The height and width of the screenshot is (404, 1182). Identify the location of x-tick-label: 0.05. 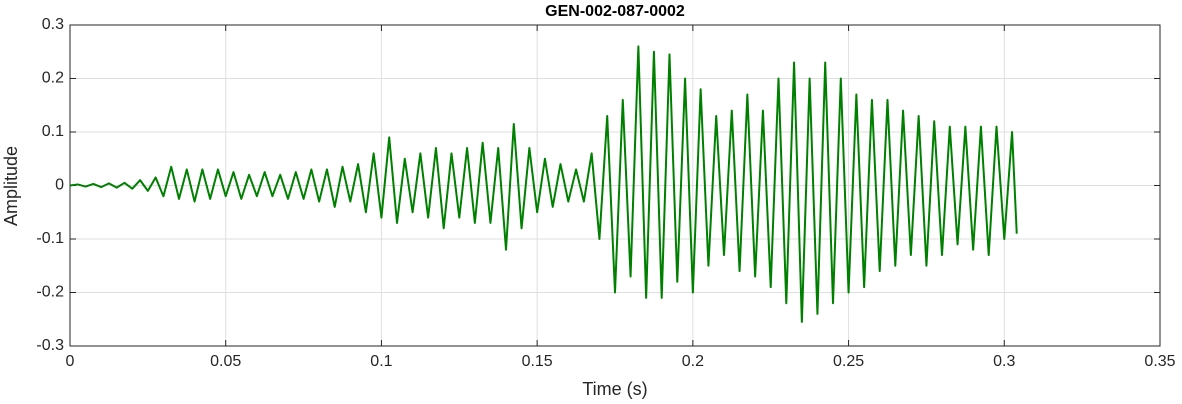
(225, 361).